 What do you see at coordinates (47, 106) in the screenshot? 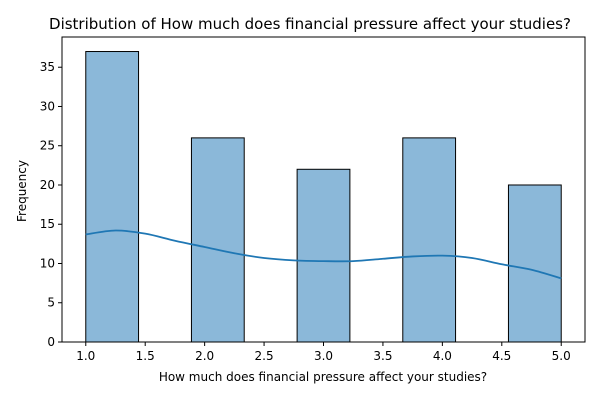
I see `y-tick-label: 30` at bounding box center [47, 106].